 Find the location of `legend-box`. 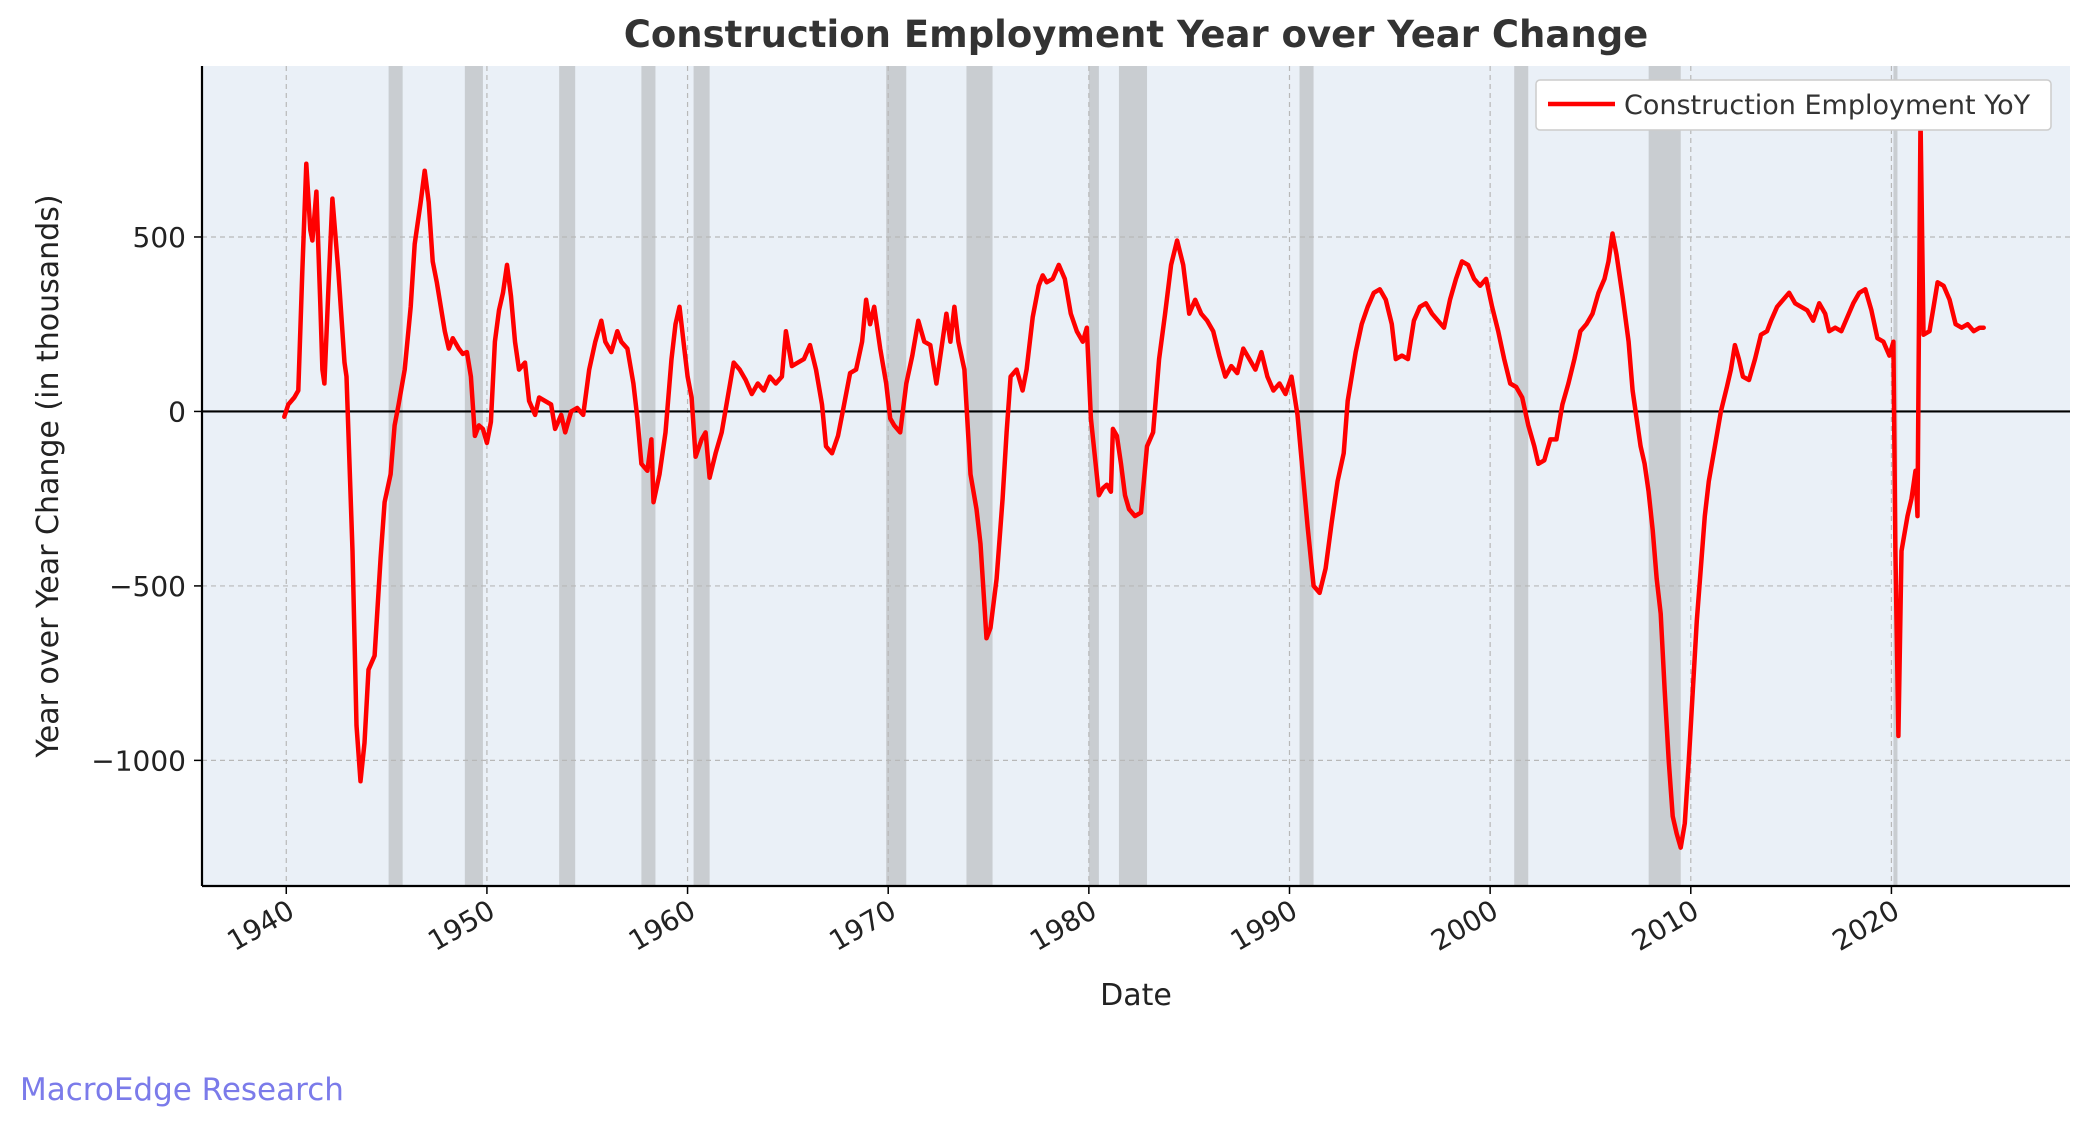

legend-box is located at coordinates (1793, 105).